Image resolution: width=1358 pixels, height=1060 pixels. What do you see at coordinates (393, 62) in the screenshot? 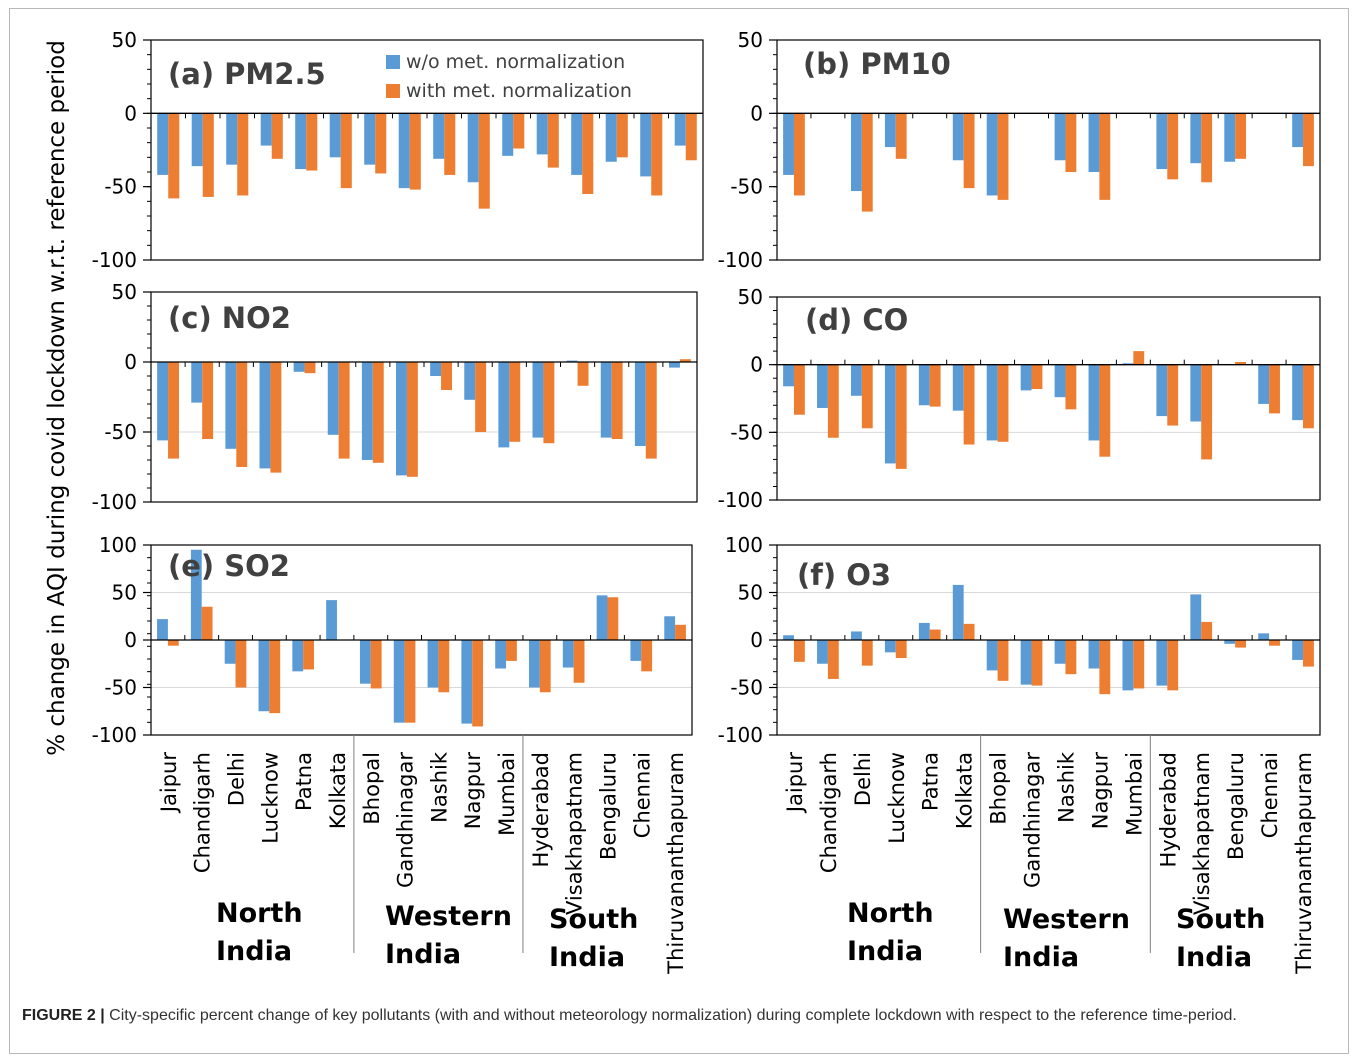
I see `legend-swatch-without` at bounding box center [393, 62].